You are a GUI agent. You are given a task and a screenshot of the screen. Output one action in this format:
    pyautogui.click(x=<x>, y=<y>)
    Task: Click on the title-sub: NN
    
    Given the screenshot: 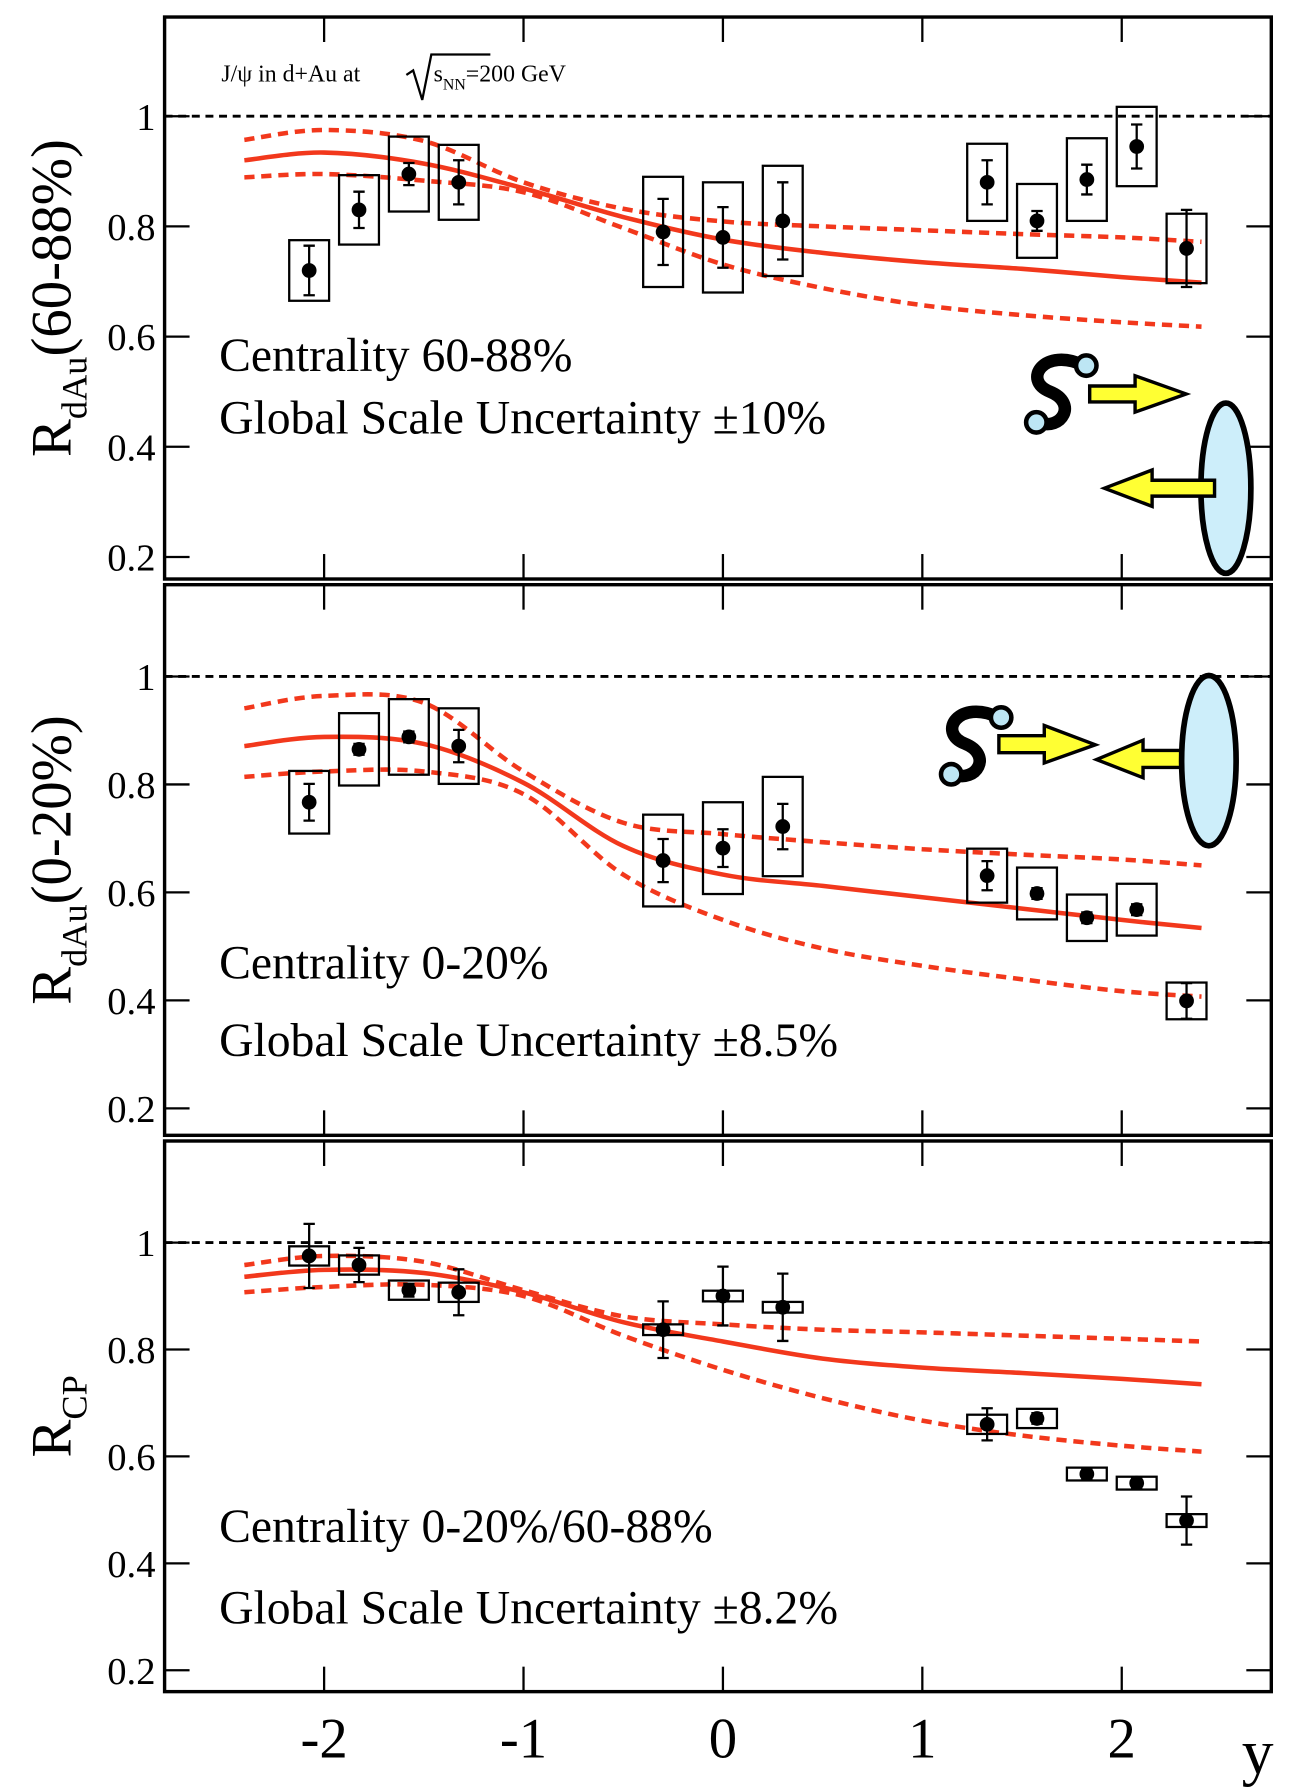 What is the action you would take?
    pyautogui.click(x=454, y=85)
    